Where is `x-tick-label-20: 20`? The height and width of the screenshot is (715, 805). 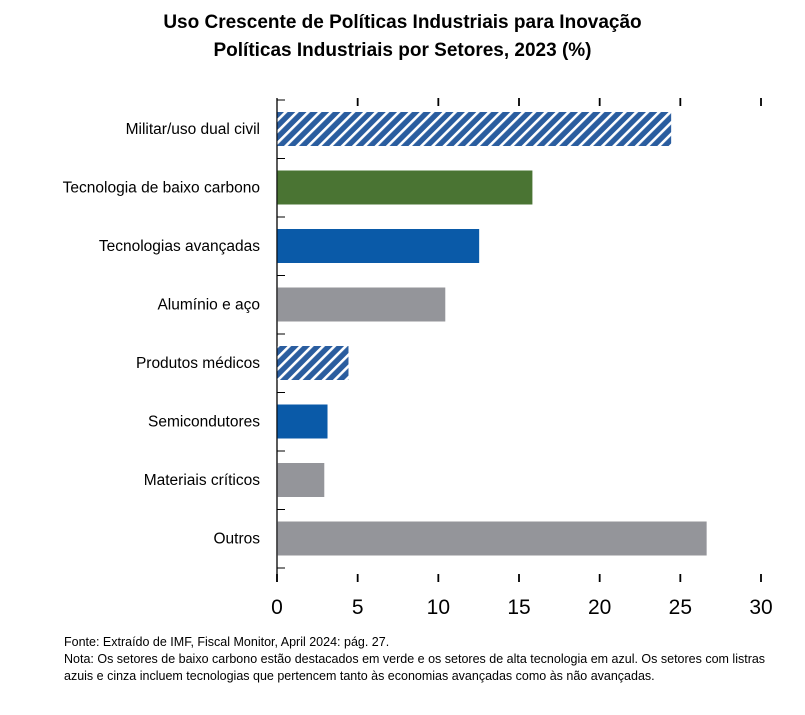
x-tick-label-20: 20 is located at coordinates (599, 607).